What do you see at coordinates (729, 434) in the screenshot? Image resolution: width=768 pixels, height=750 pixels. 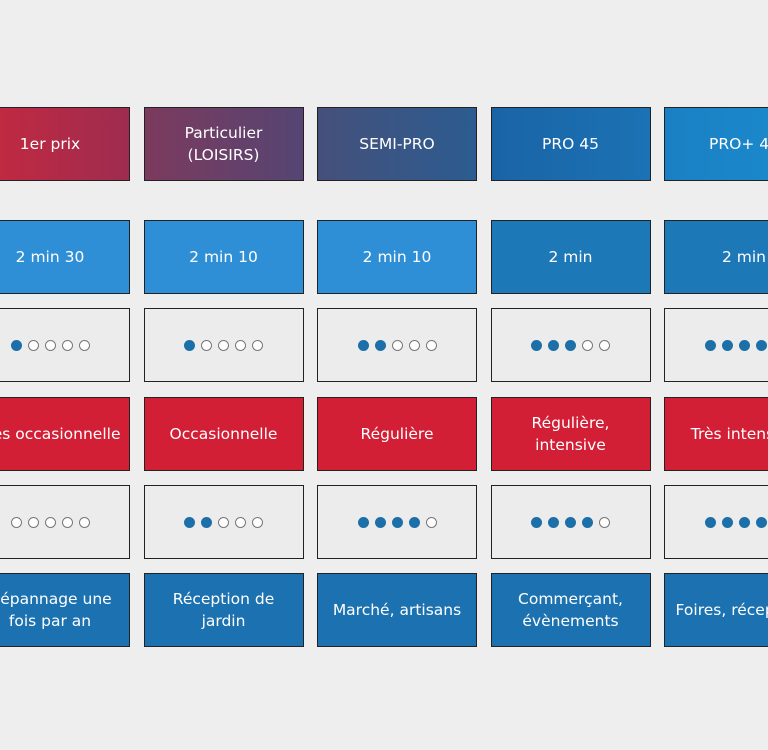 I see `cell-text: Très intensive` at bounding box center [729, 434].